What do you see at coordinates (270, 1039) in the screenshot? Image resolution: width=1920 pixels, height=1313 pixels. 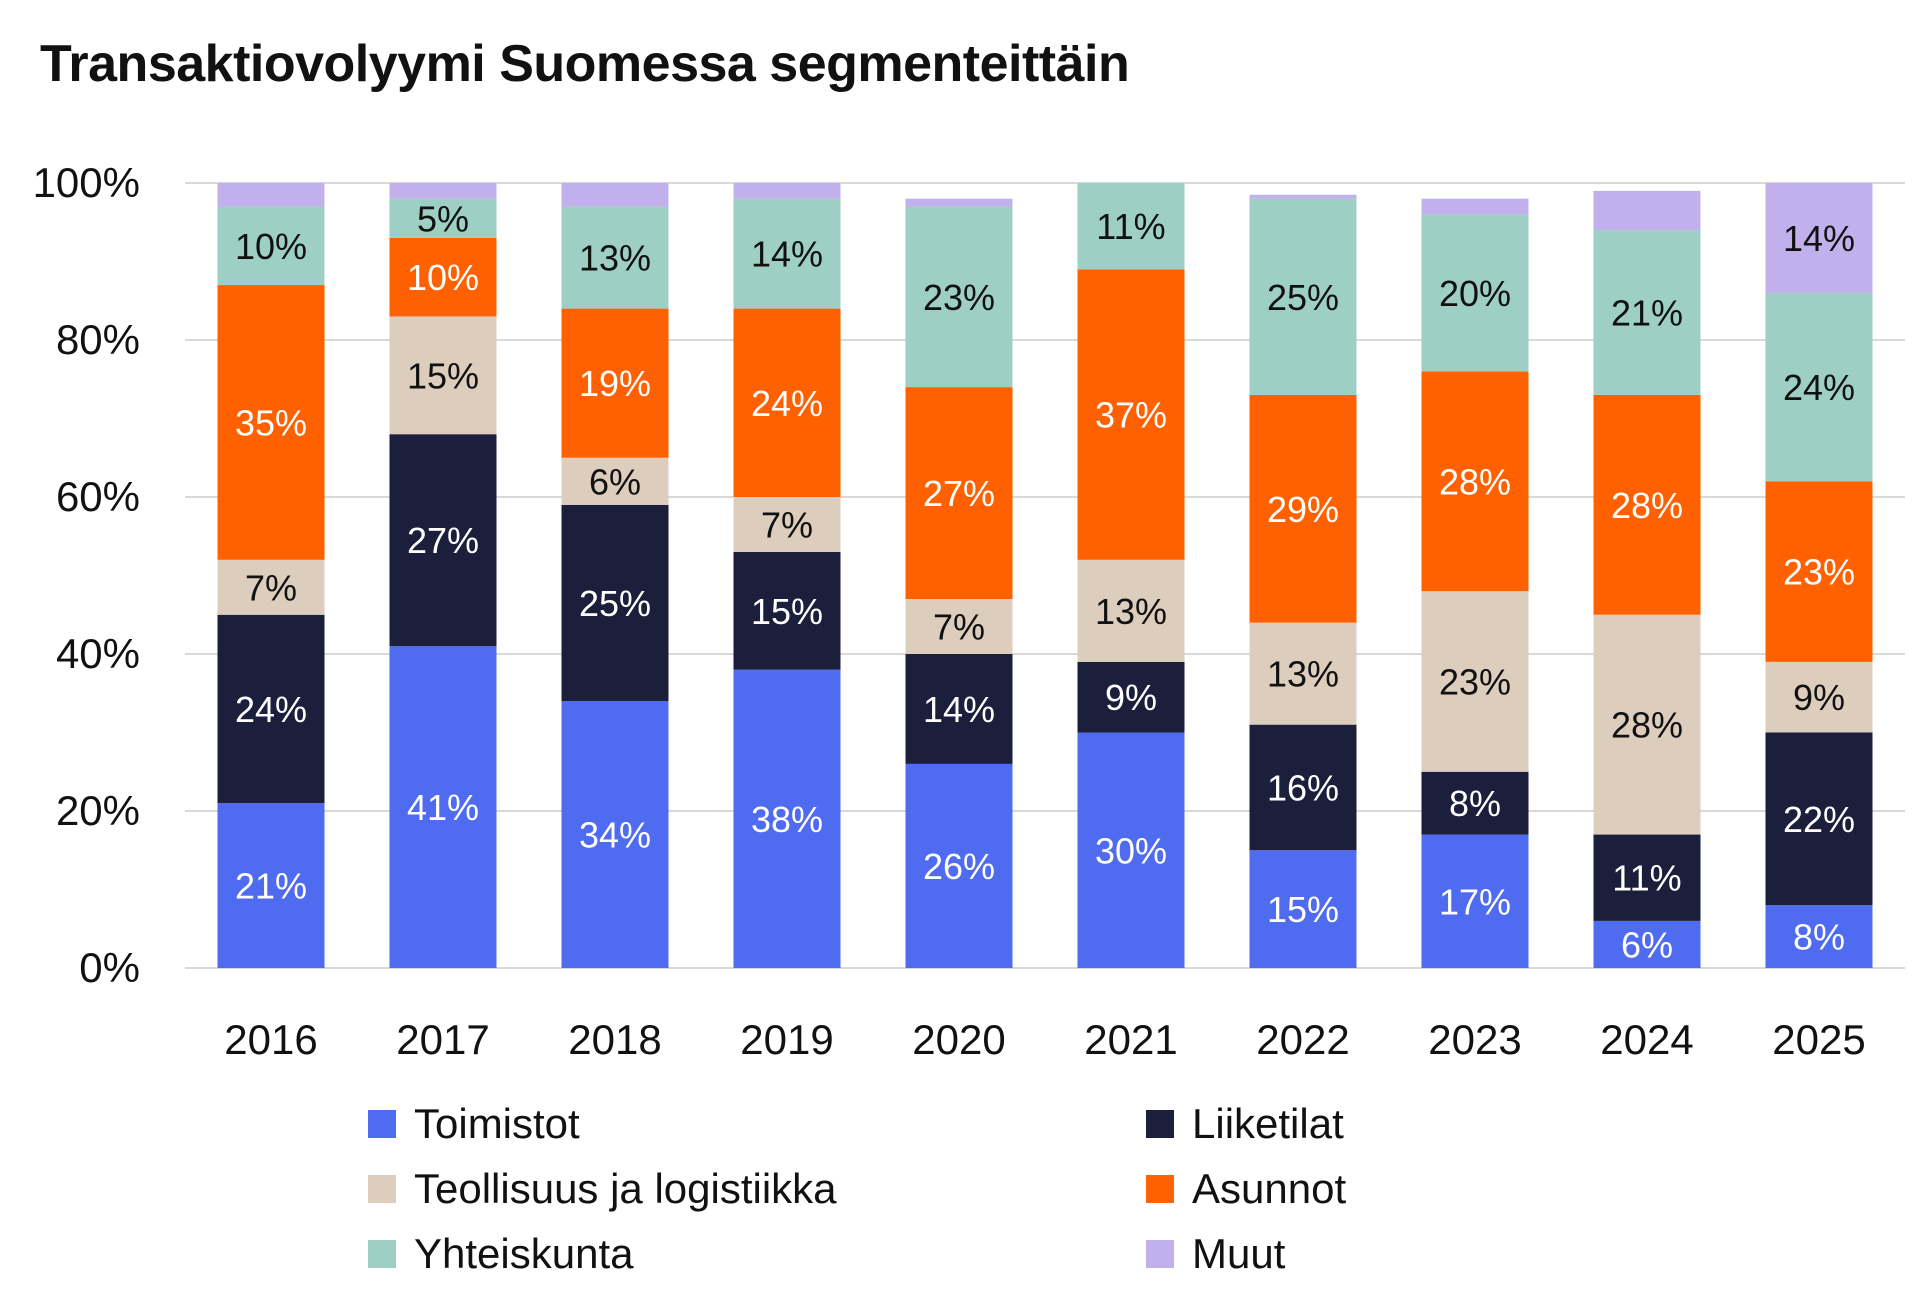 I see `x-tick-label: 2016` at bounding box center [270, 1039].